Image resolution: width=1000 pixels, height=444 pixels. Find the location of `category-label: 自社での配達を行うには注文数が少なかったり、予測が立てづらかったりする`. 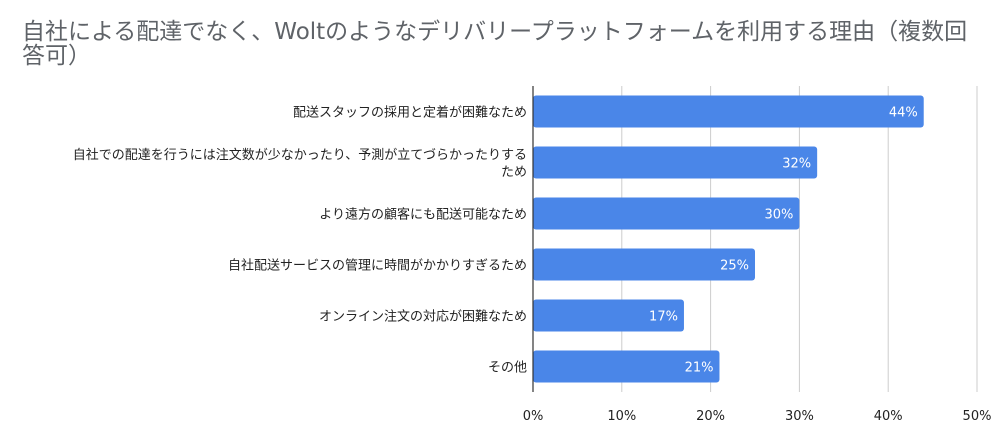

category-label: 自社での配達を行うには注文数が少なかったり、予測が立てづらかったりする is located at coordinates (300, 155).